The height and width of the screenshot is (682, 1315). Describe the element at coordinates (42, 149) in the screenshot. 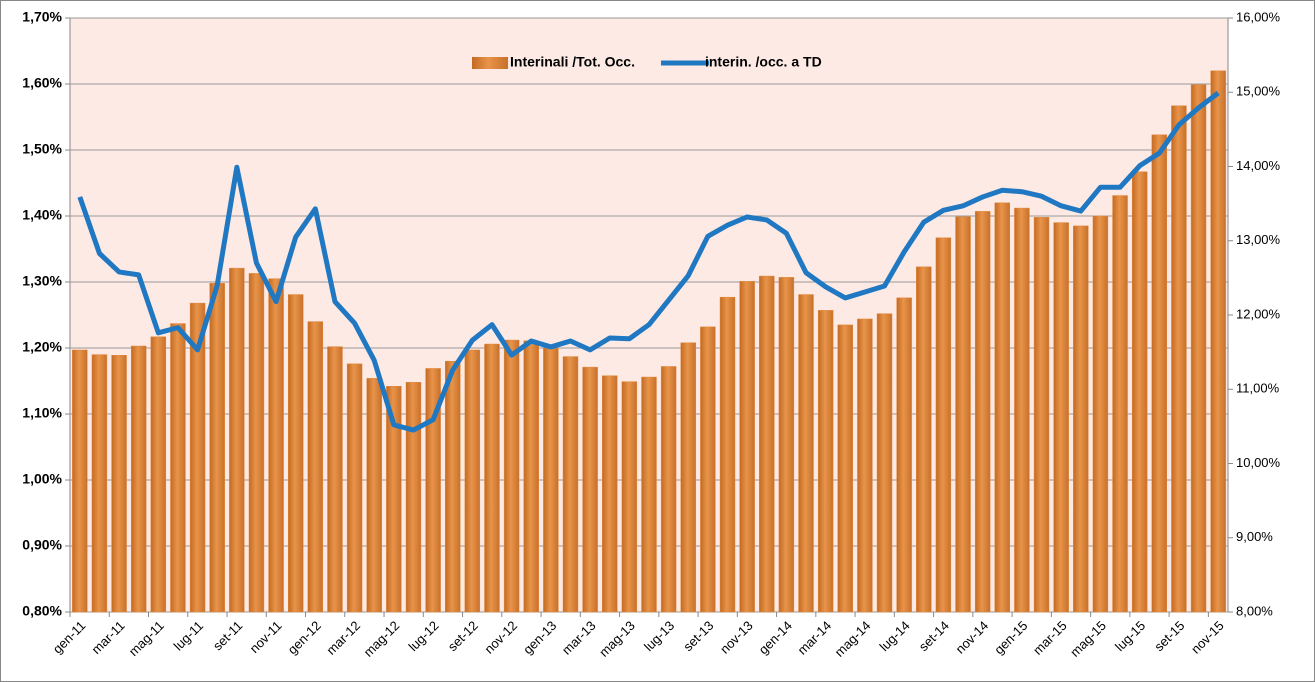

I see `y-tick-label: 1,50%` at that location.